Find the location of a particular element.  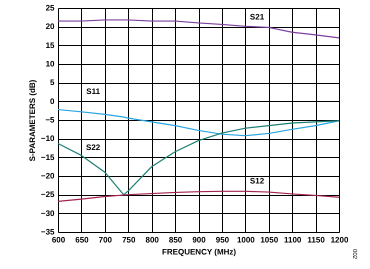

y-tick-label: −15 is located at coordinates (48, 157).